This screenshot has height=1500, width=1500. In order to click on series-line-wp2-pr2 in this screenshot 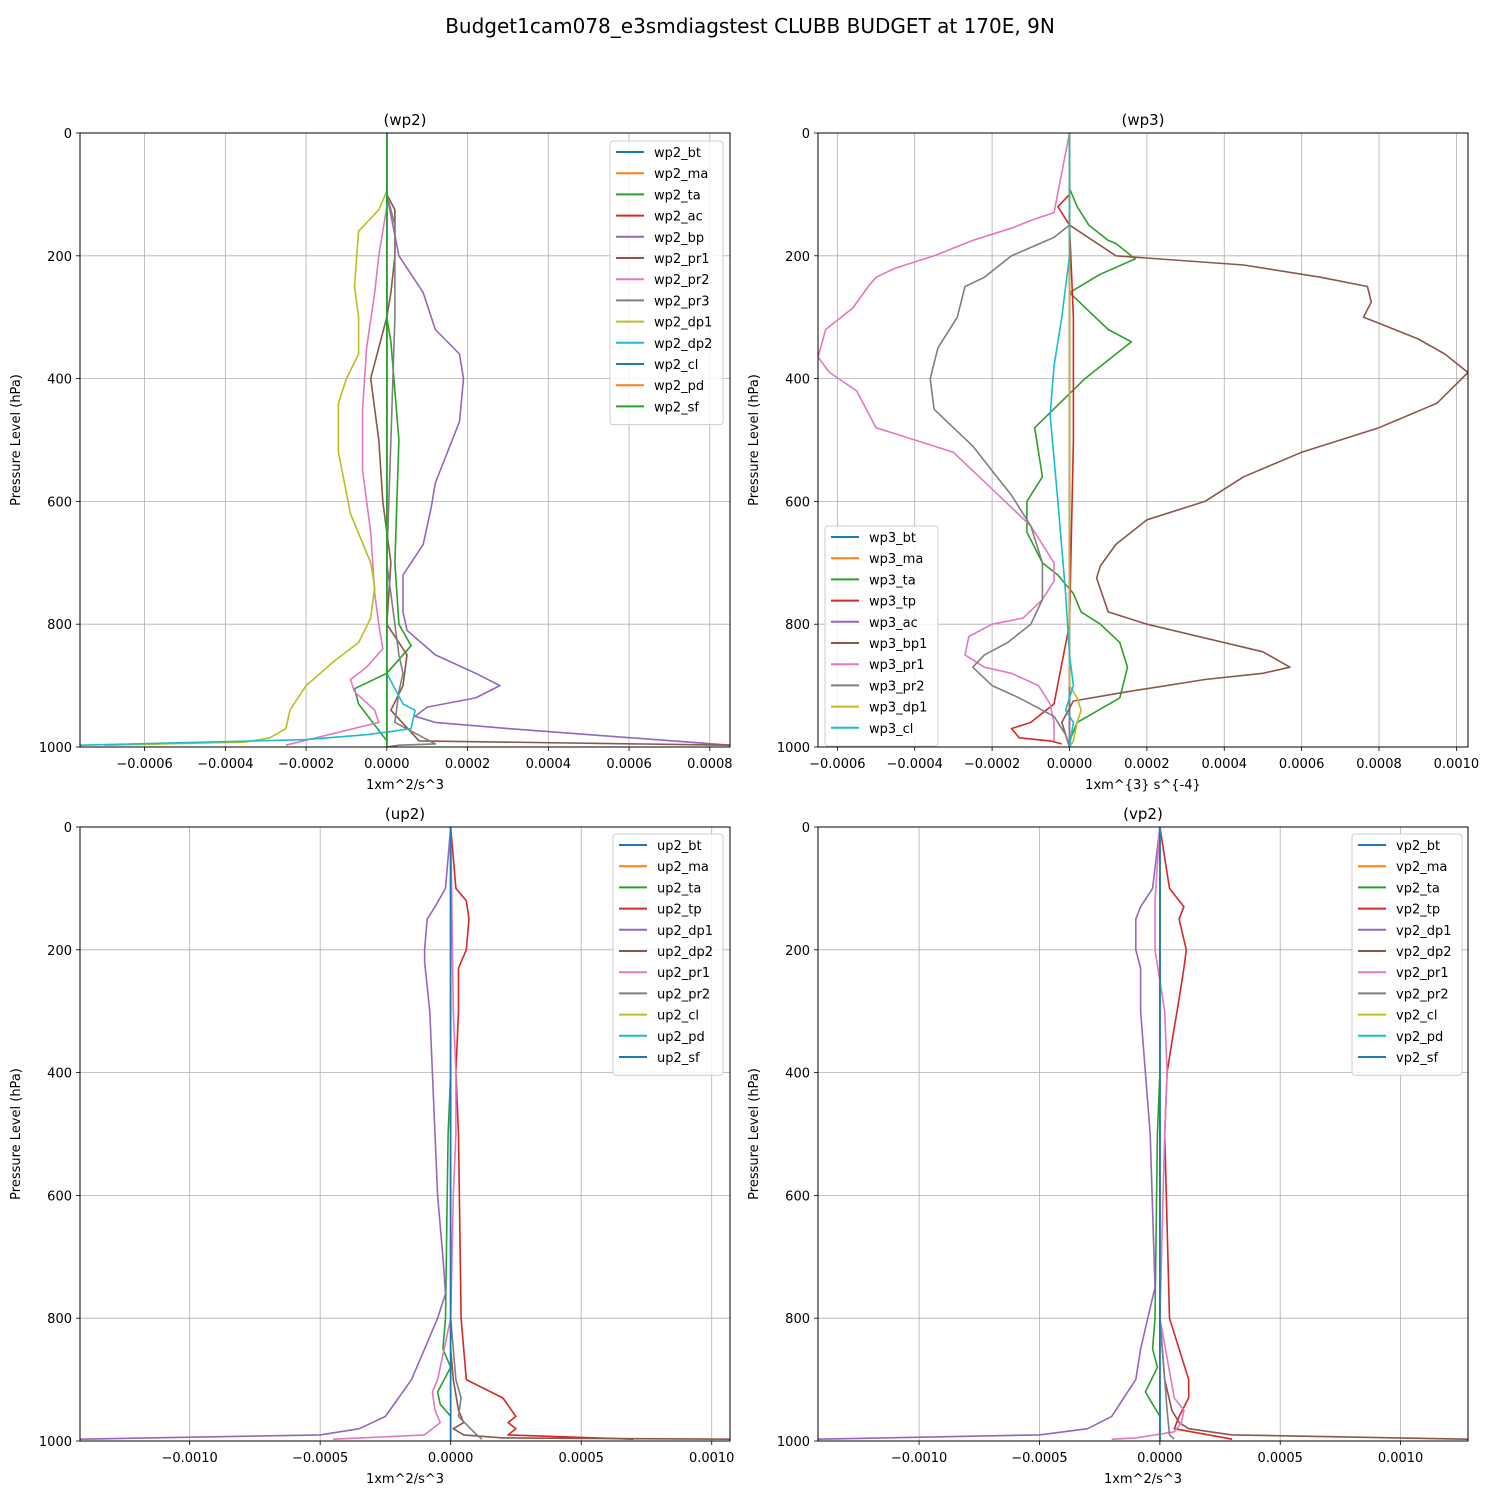, I will do `click(336, 439)`.